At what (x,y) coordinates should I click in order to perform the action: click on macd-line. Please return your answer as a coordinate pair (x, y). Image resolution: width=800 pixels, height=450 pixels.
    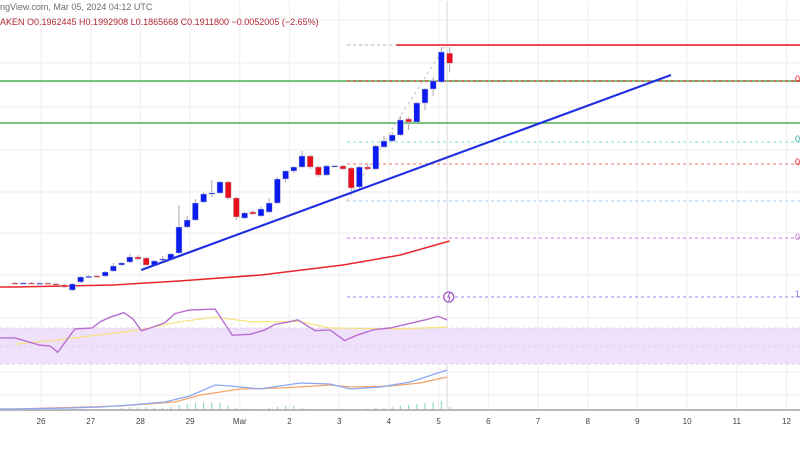
    Looking at the image, I should click on (224, 389).